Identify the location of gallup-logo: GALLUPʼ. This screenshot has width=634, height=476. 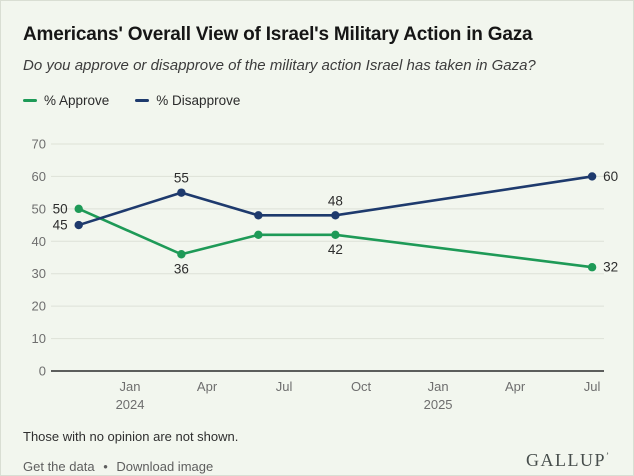
(567, 460).